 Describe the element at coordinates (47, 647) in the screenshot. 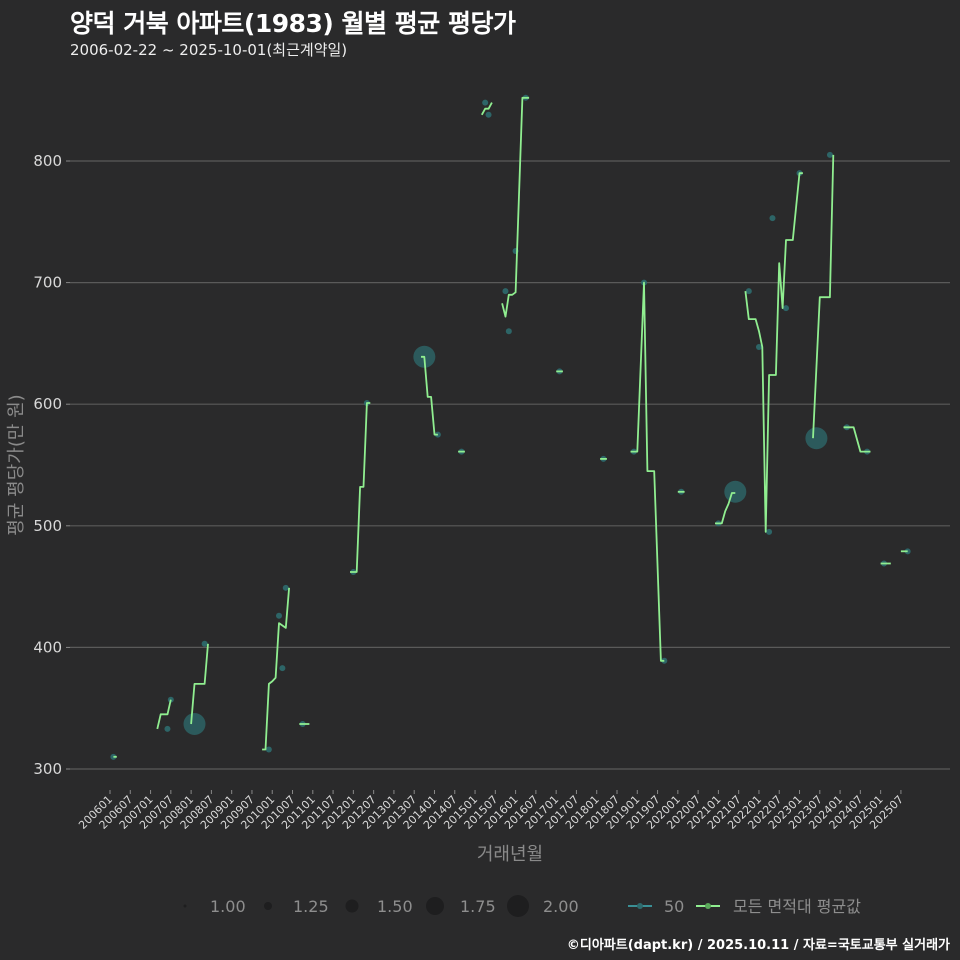

I see `y-tick-label: 400` at that location.